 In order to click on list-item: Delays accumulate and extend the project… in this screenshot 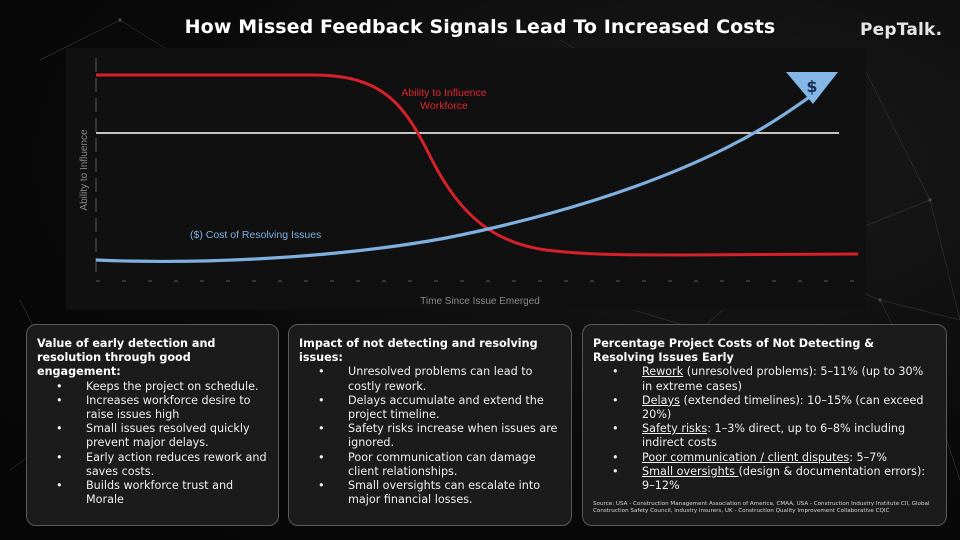, I will do `click(430, 408)`.